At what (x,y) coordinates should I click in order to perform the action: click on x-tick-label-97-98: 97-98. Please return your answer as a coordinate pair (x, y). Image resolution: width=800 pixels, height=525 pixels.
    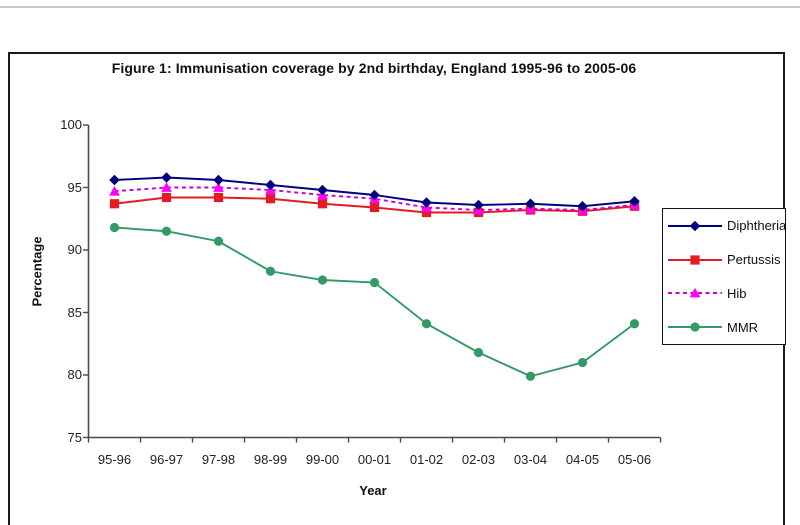
    Looking at the image, I should click on (218, 459).